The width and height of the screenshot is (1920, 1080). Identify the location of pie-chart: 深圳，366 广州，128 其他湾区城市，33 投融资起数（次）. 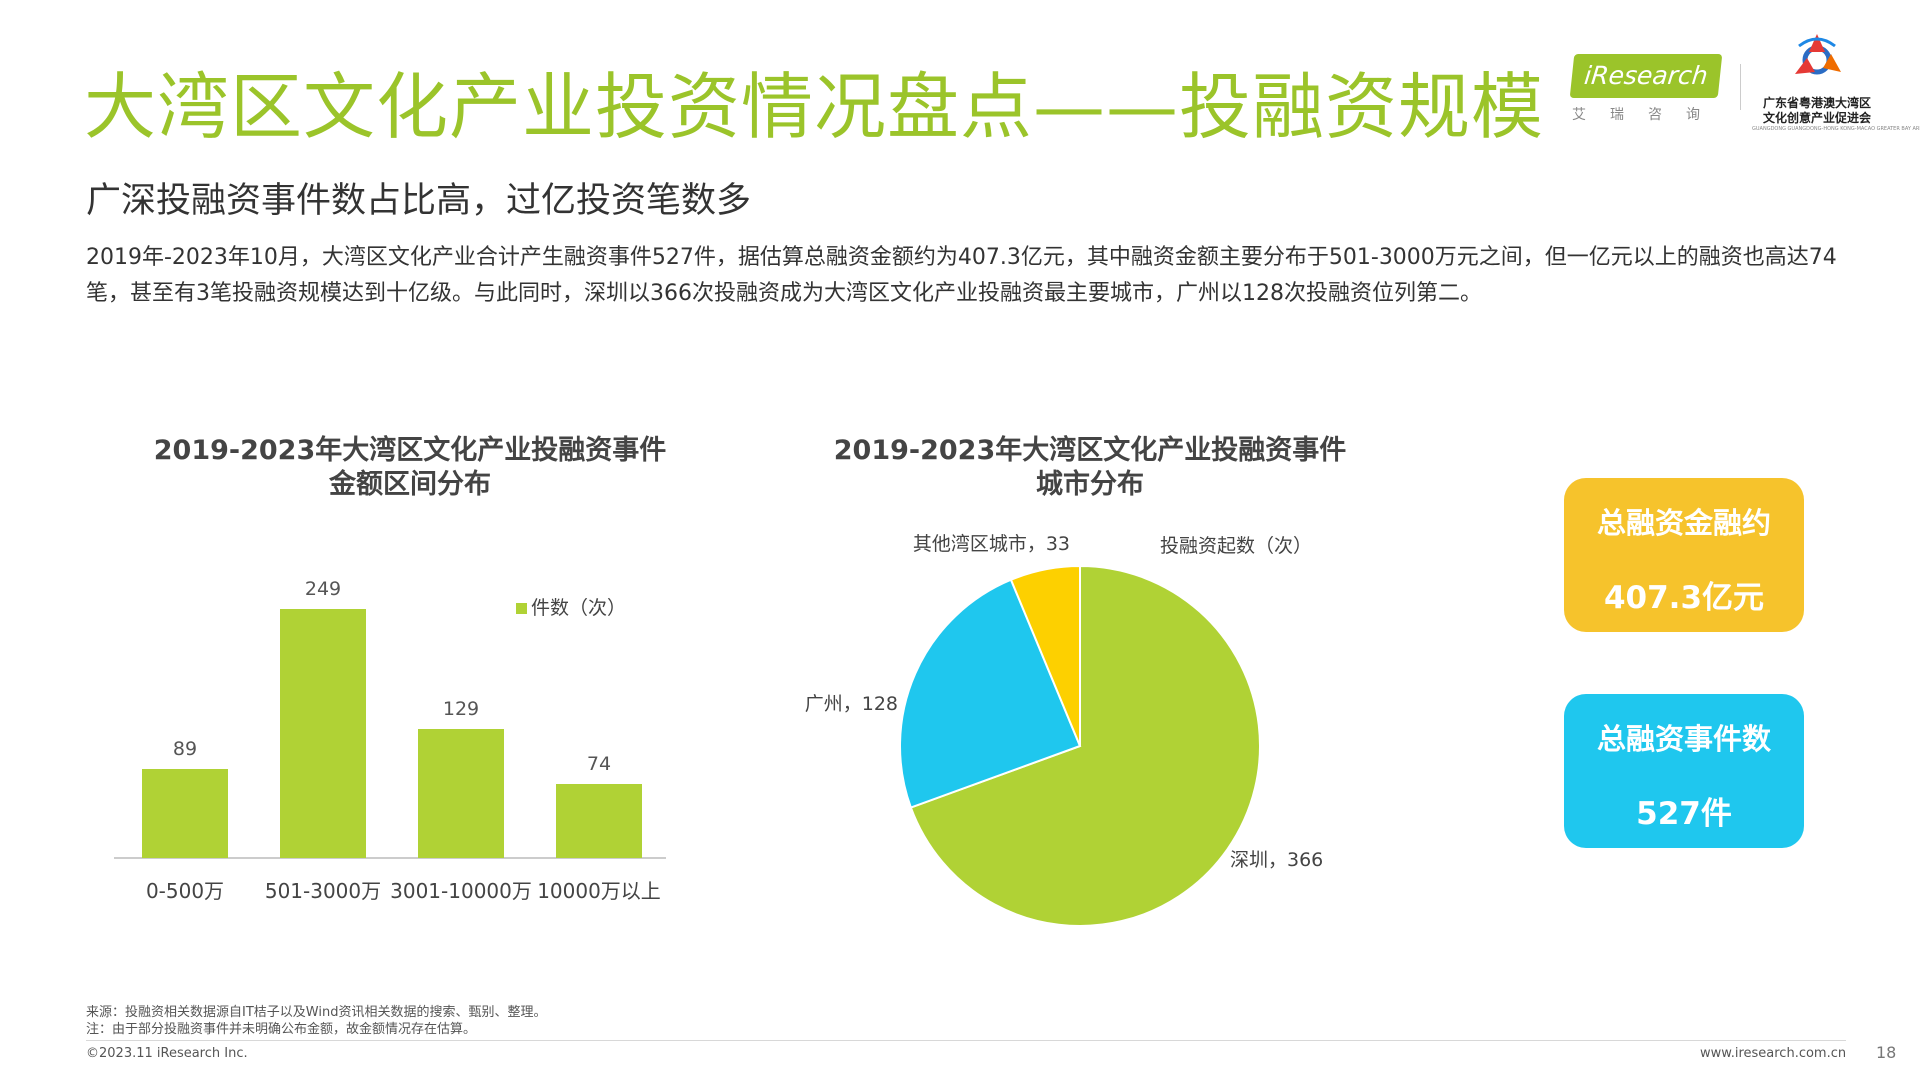
(1064, 730).